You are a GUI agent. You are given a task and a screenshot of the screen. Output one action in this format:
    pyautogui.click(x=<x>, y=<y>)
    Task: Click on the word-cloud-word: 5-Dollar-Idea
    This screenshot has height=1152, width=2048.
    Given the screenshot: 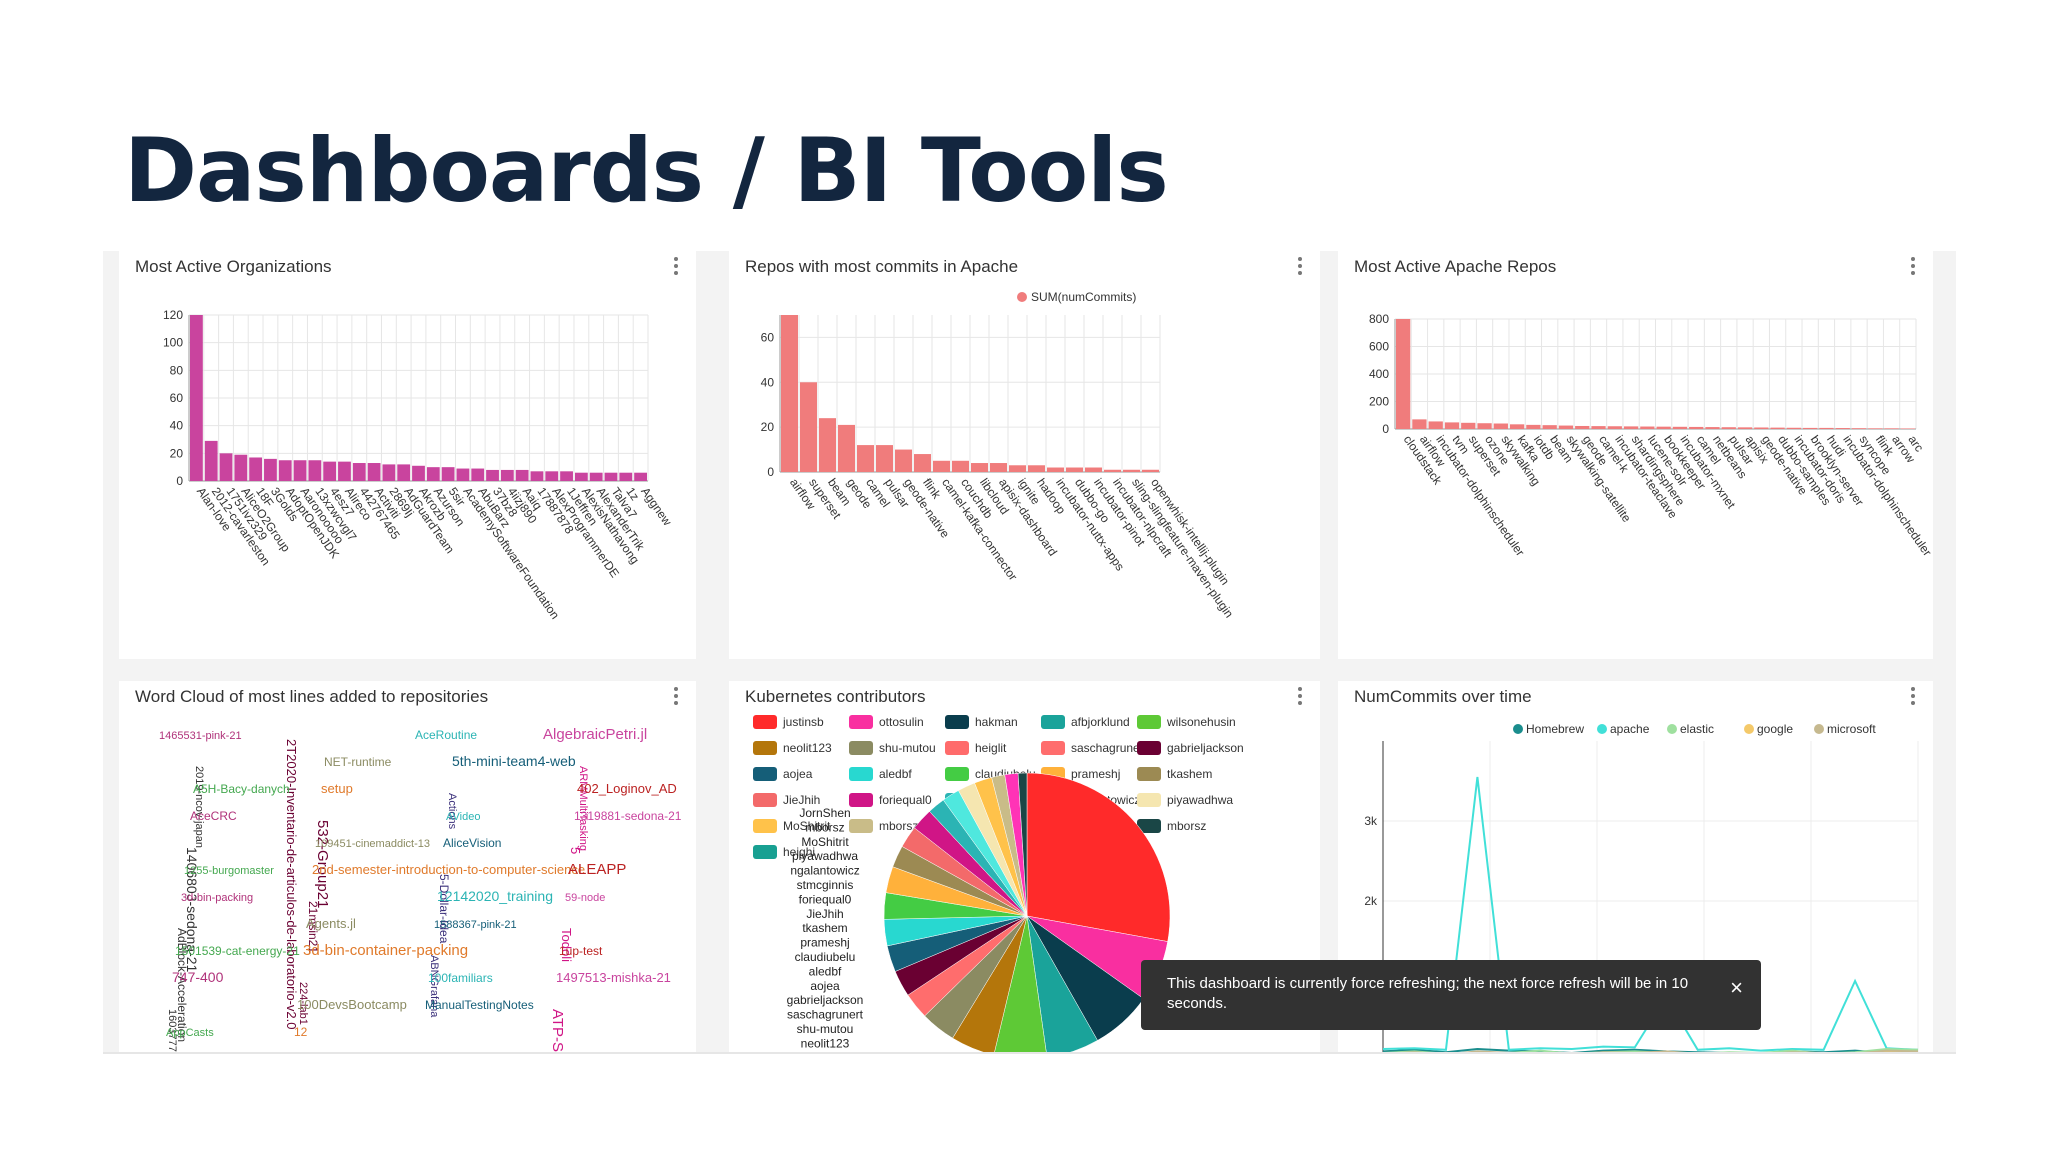 What is the action you would take?
    pyautogui.click(x=444, y=909)
    